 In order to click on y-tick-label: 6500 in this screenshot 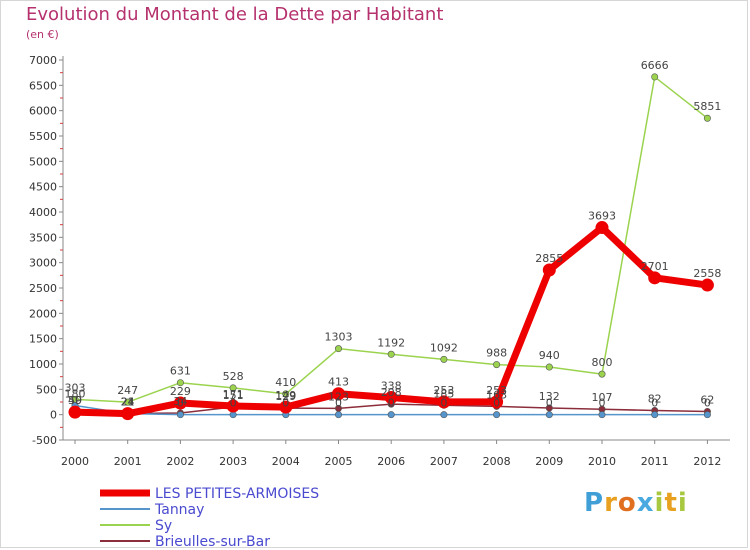, I will do `click(43, 85)`.